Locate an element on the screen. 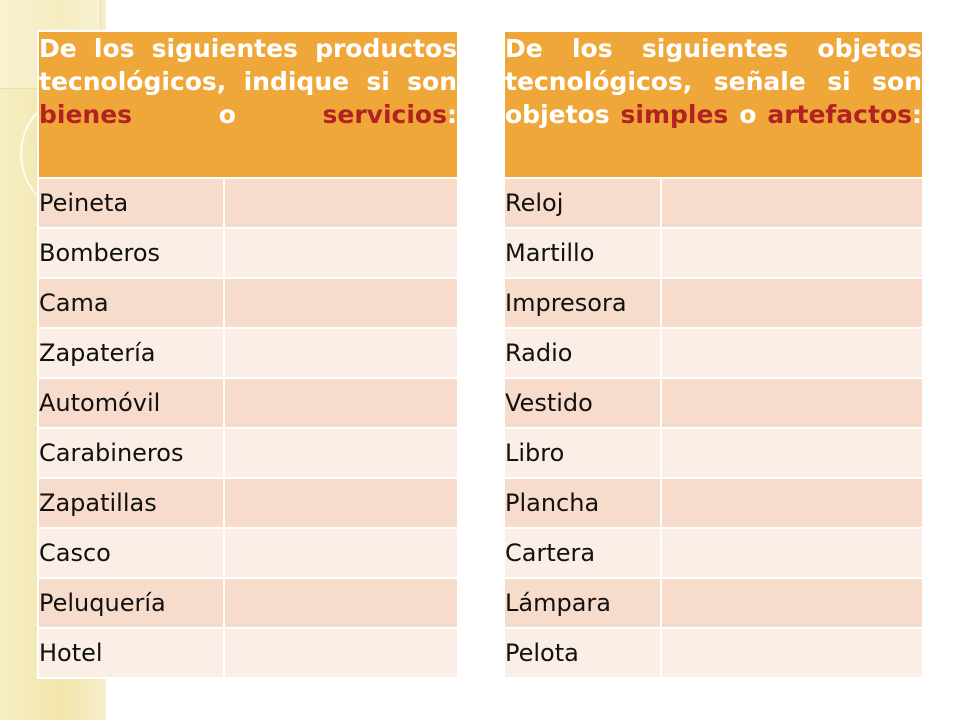 The width and height of the screenshot is (960, 720). item-label: Plancha is located at coordinates (582, 503).